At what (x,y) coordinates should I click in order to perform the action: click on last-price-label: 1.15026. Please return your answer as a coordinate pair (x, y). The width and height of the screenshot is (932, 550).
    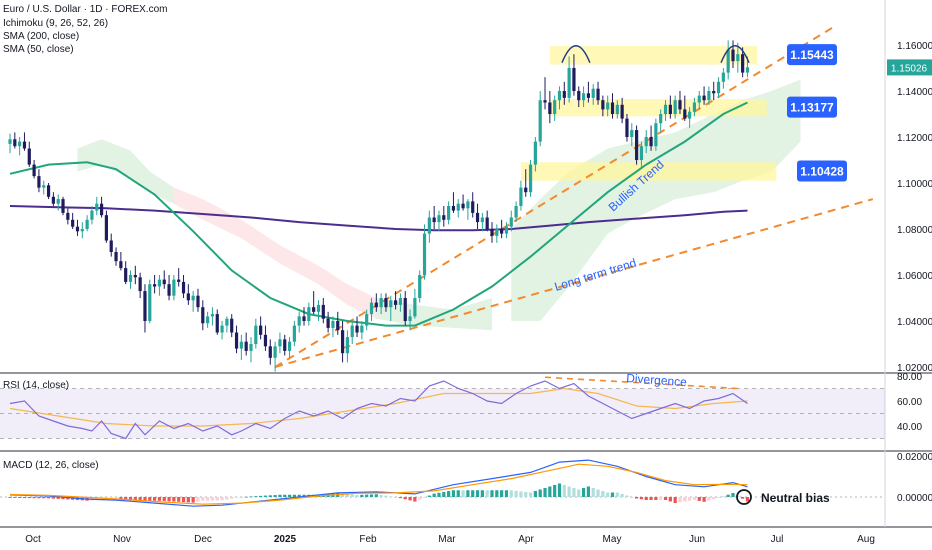
    Looking at the image, I should click on (909, 68).